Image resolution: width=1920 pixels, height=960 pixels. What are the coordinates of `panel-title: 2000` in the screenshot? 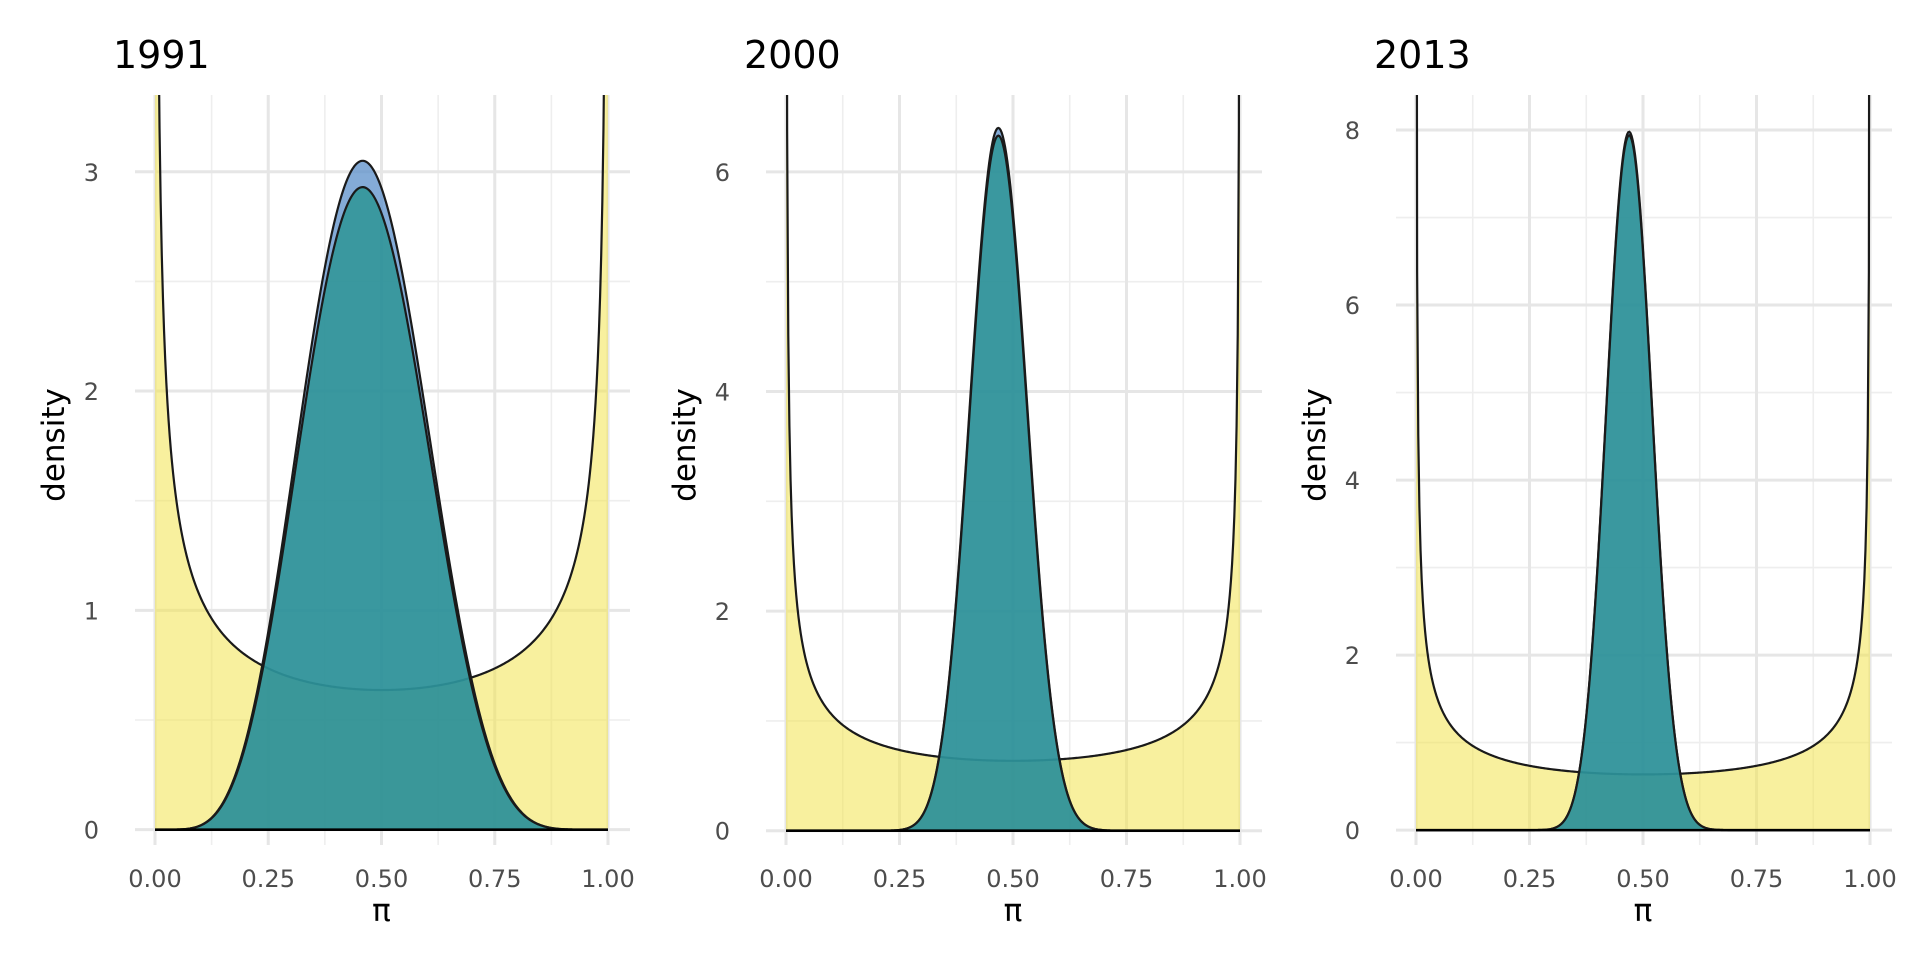 It's located at (792, 55).